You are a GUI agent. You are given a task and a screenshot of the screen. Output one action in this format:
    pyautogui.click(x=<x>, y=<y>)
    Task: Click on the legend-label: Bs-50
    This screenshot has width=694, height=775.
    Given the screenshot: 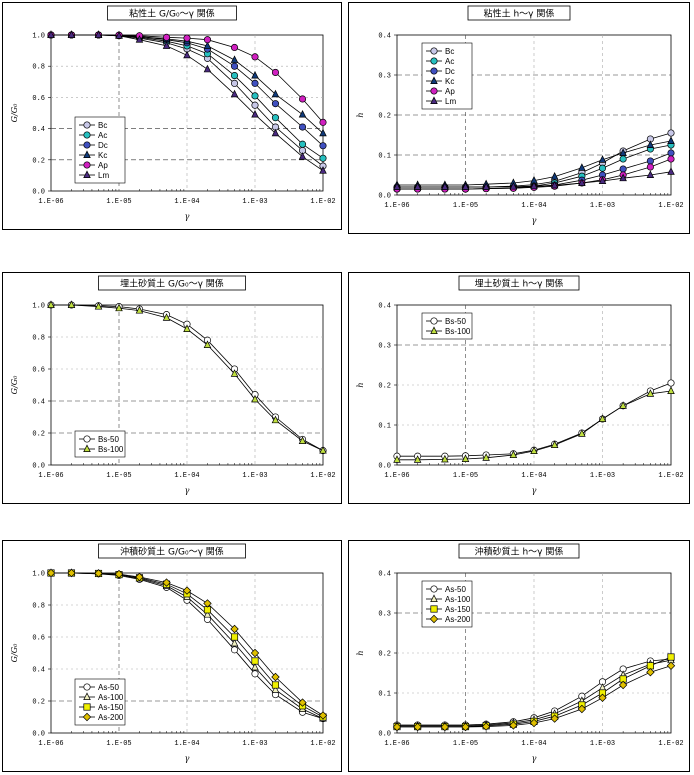 What is the action you would take?
    pyautogui.click(x=455, y=321)
    